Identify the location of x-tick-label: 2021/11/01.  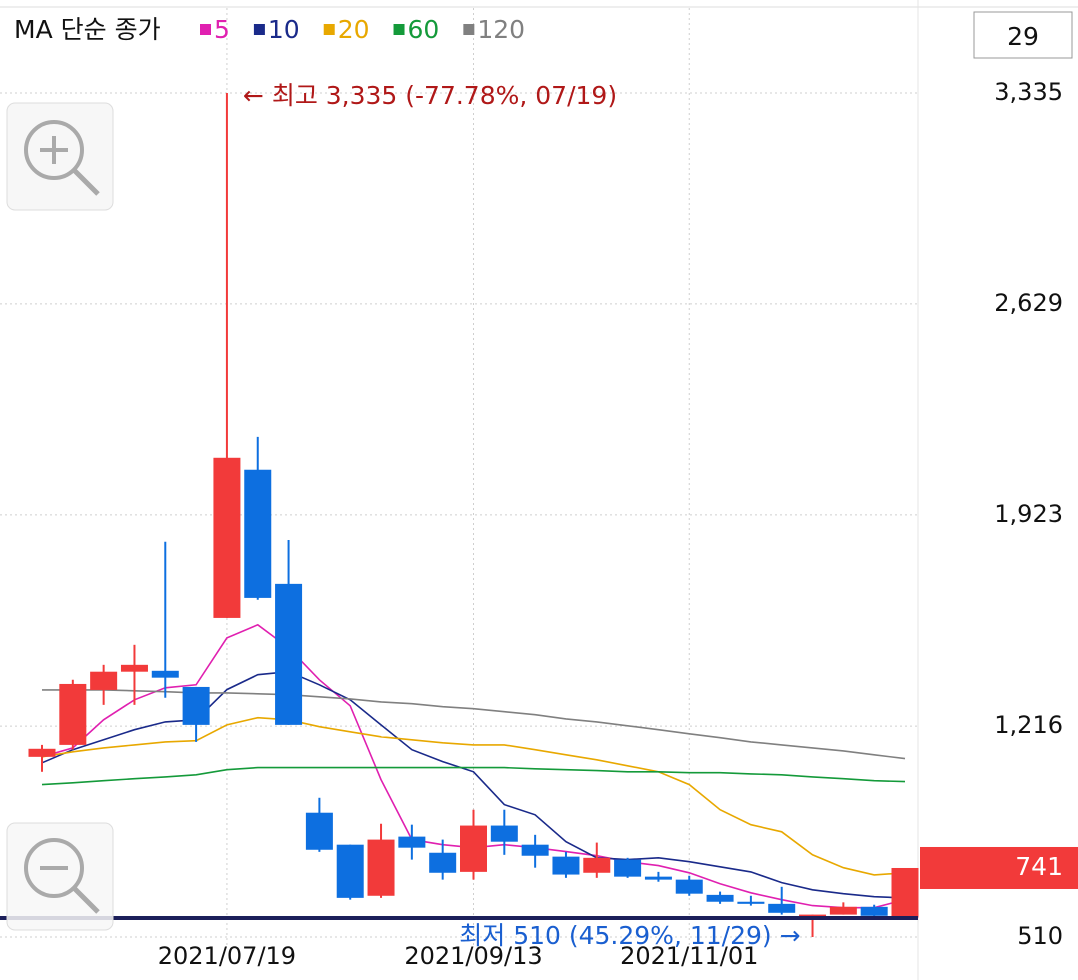
(689, 956).